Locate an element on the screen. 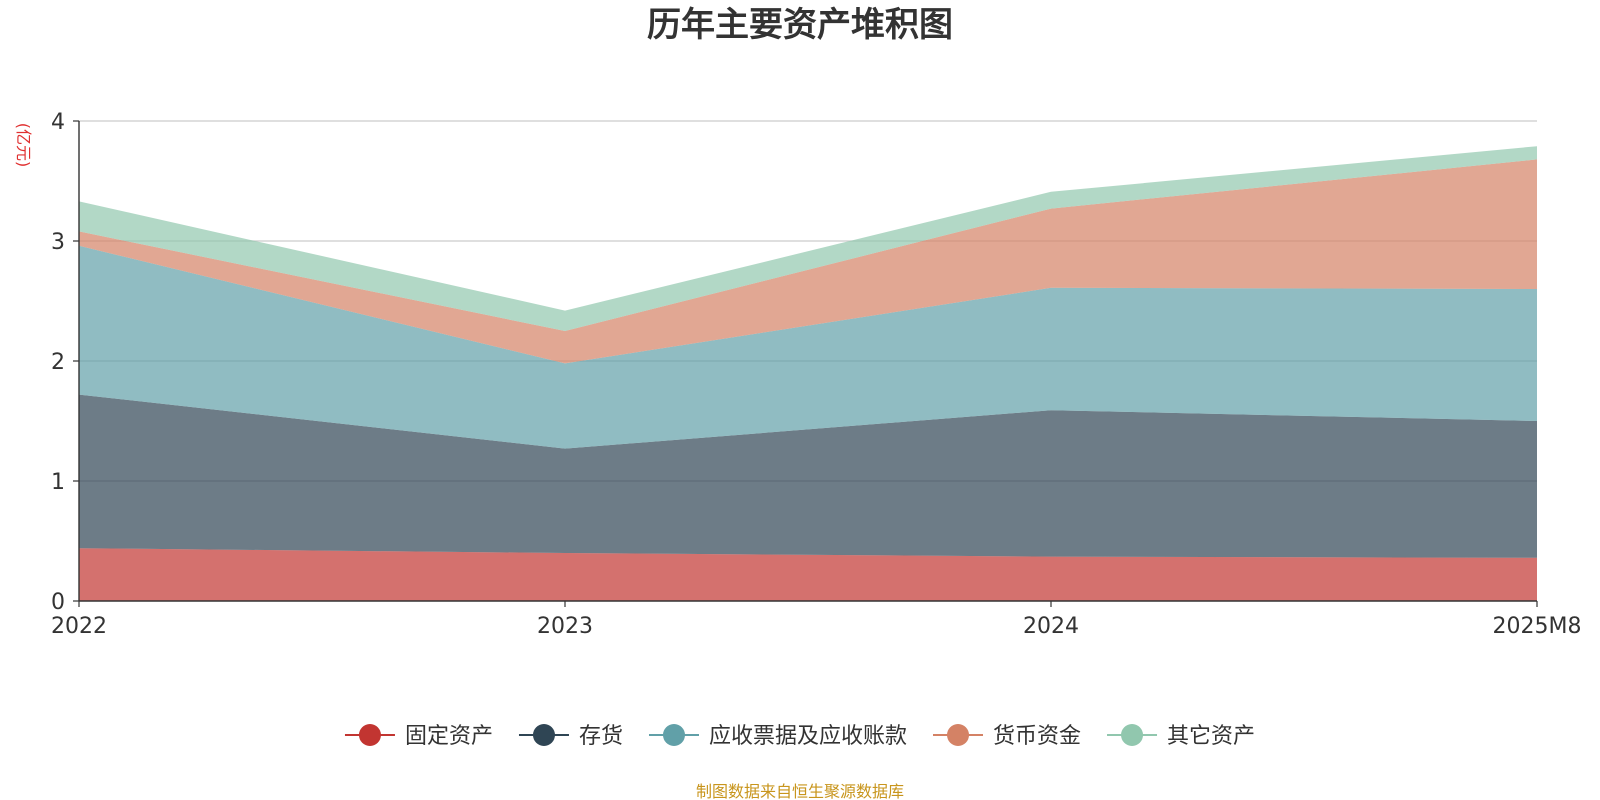  y-tick-label: 1 is located at coordinates (58, 482).